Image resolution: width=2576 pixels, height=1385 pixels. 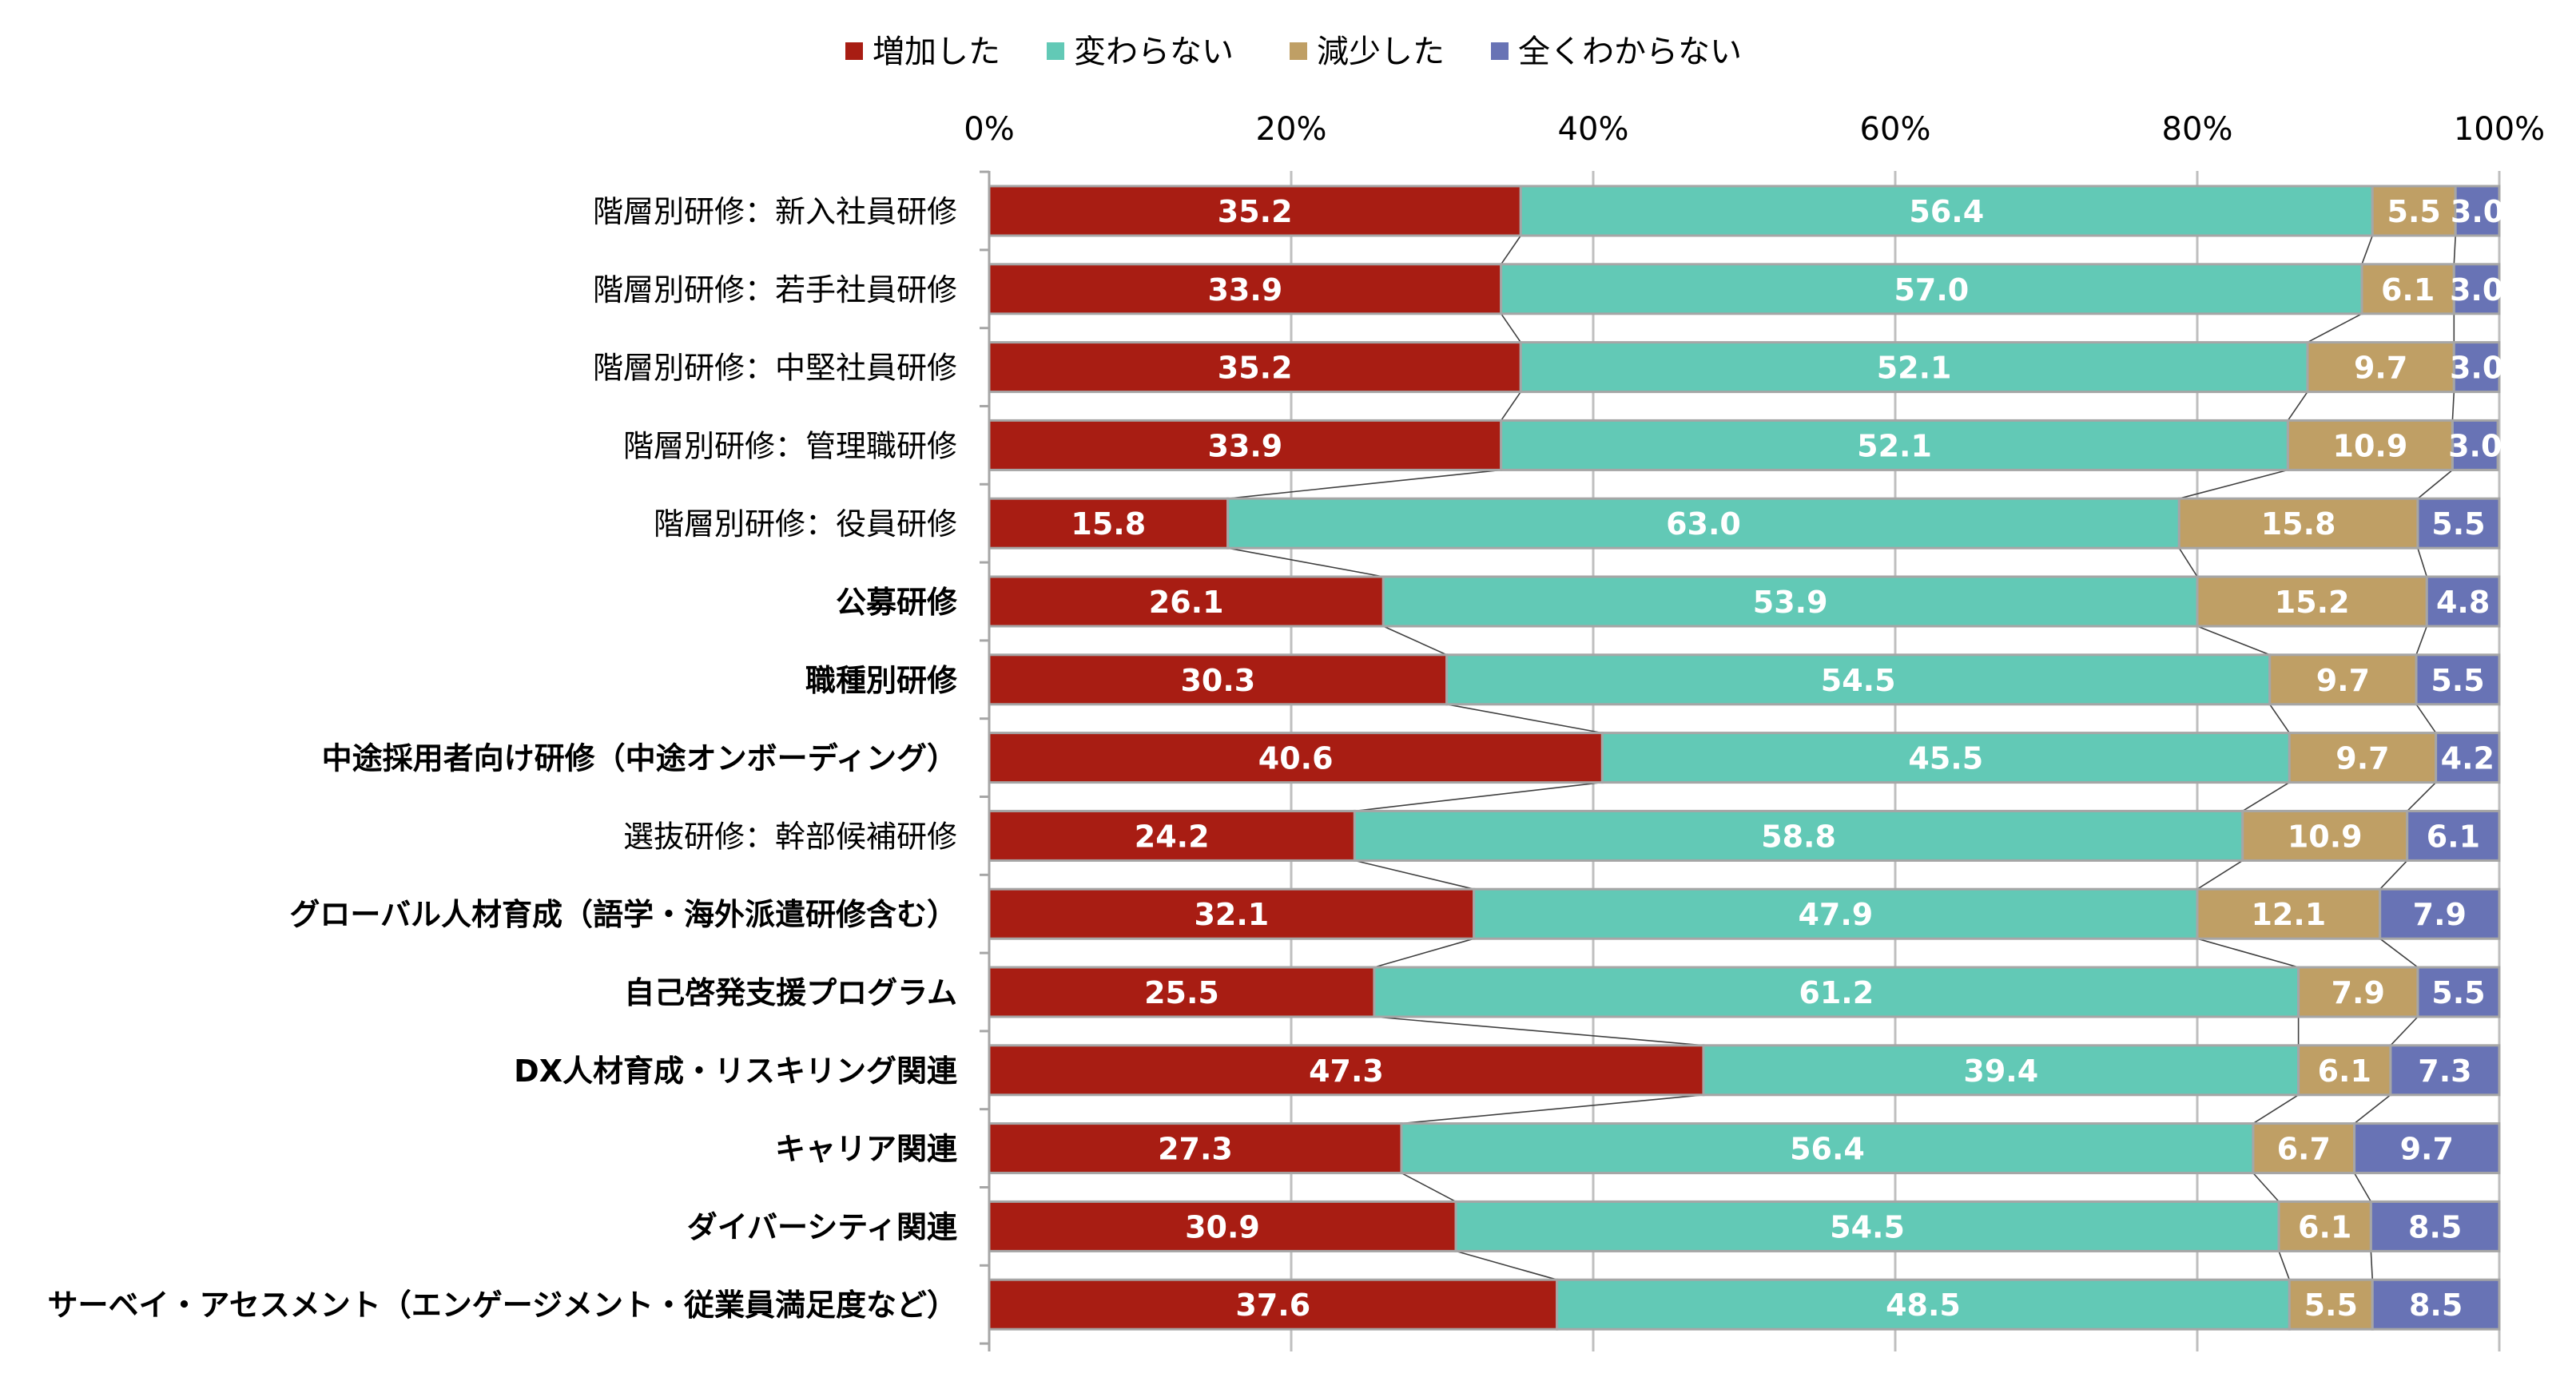 What do you see at coordinates (1255, 211) in the screenshot?
I see `data-label: 35.2` at bounding box center [1255, 211].